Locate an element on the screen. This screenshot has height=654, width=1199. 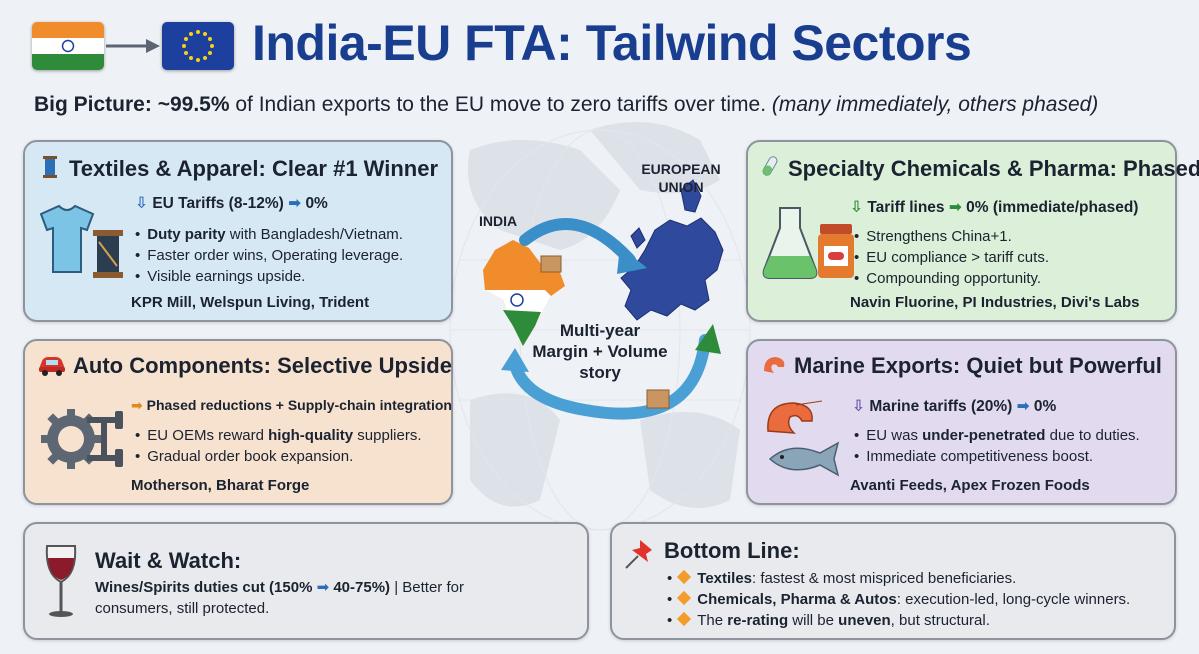
auto-bullet-2: Gradual order book expansion. is located at coordinates (278, 456).